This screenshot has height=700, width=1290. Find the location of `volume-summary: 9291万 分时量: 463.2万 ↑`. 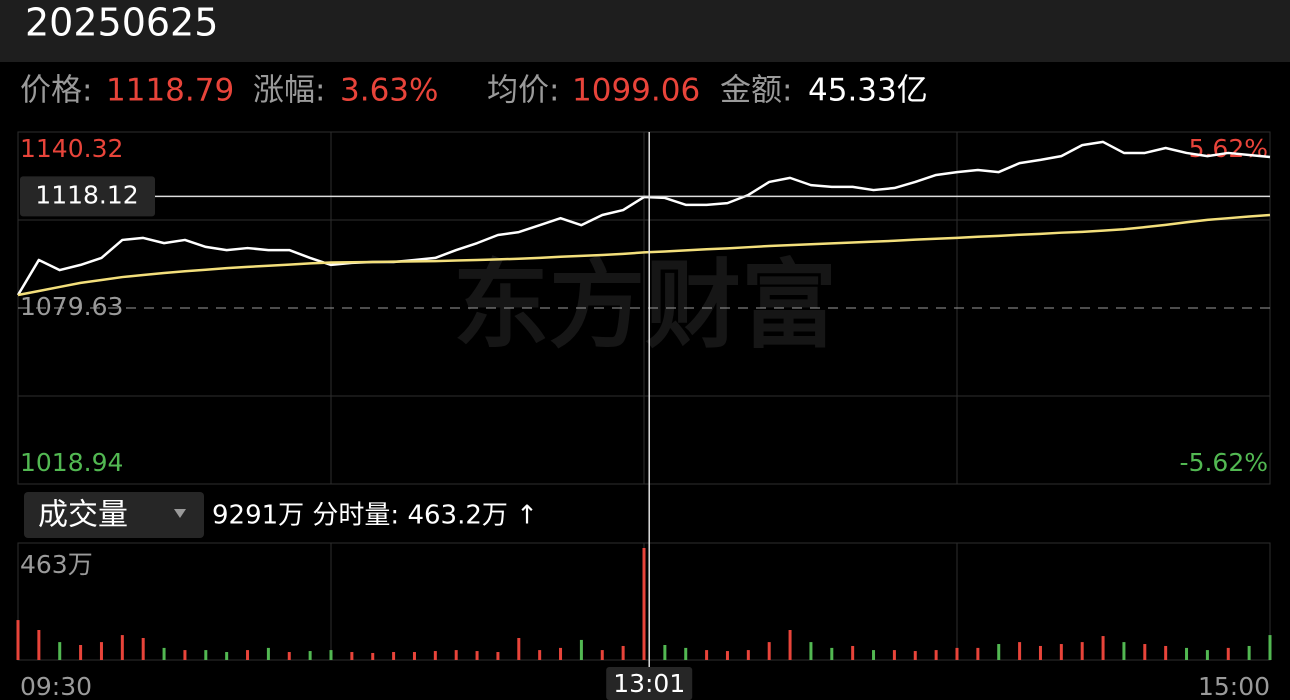

volume-summary: 9291万 分时量: 463.2万 ↑ is located at coordinates (375, 516).